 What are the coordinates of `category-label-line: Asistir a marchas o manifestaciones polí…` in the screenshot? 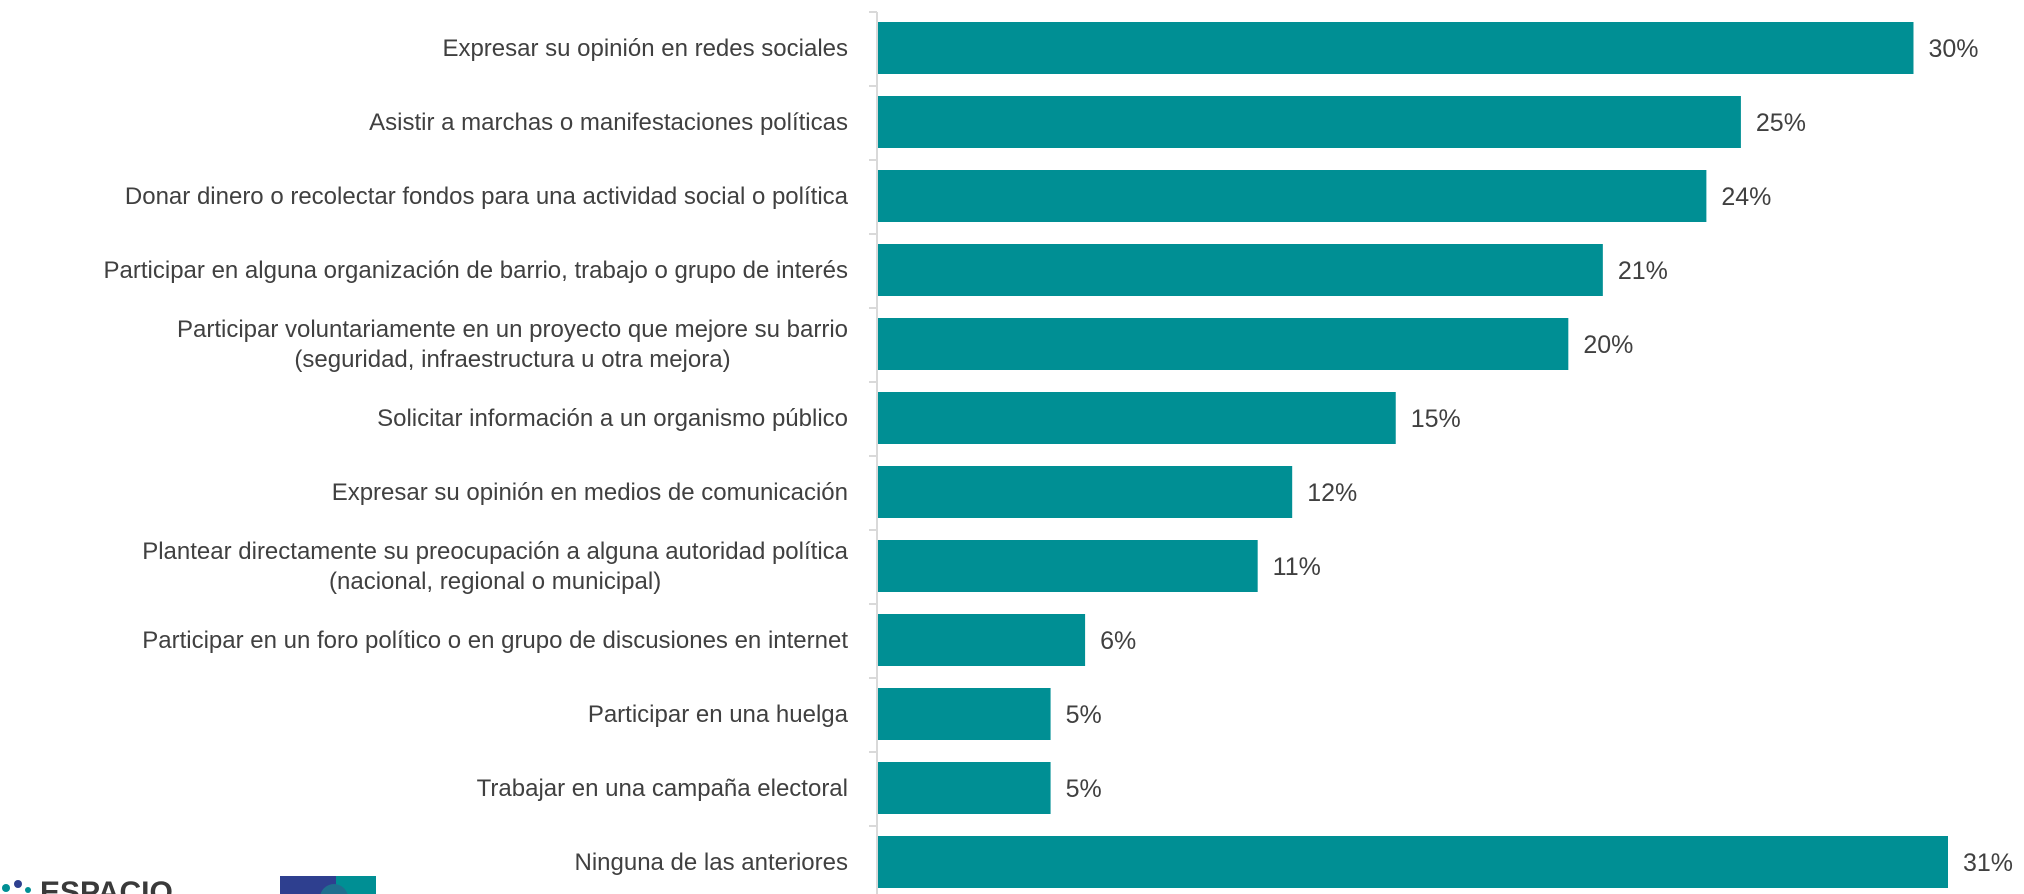 It's located at (608, 122).